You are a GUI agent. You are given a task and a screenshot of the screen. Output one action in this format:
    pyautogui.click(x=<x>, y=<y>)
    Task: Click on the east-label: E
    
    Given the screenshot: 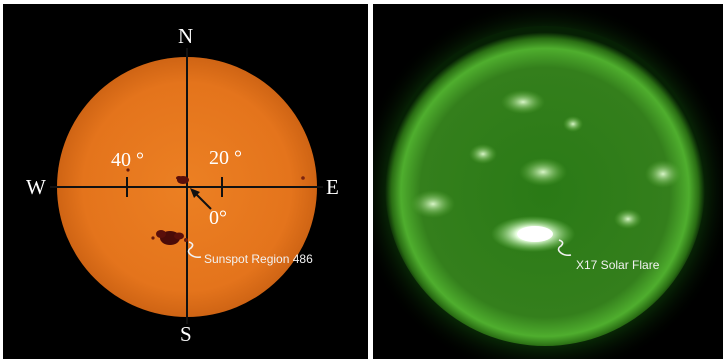 What is the action you would take?
    pyautogui.click(x=332, y=187)
    